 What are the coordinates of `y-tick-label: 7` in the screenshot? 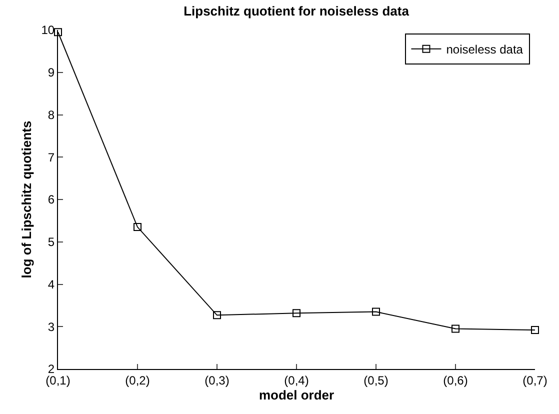 It's located at (51, 157).